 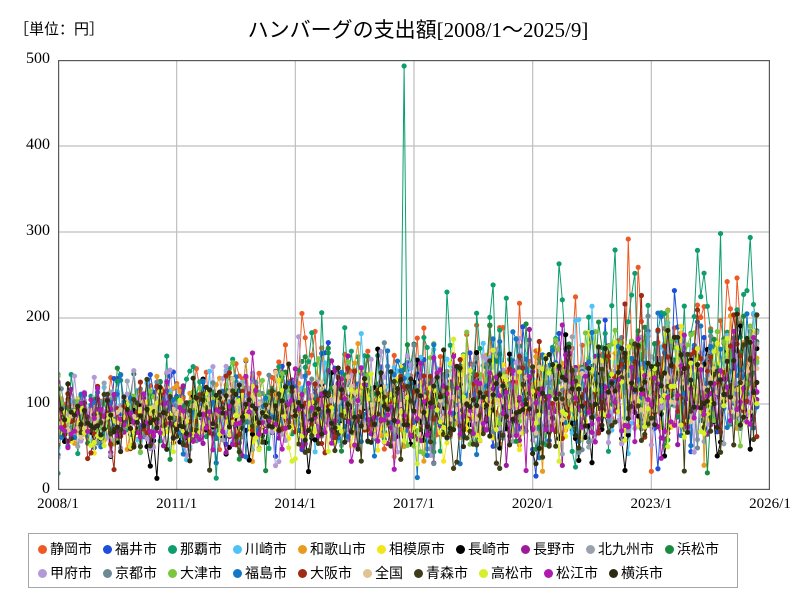 I want to click on page-title: ハンバーグの支出額[2008/1〜2025/9], so click(x=400, y=29).